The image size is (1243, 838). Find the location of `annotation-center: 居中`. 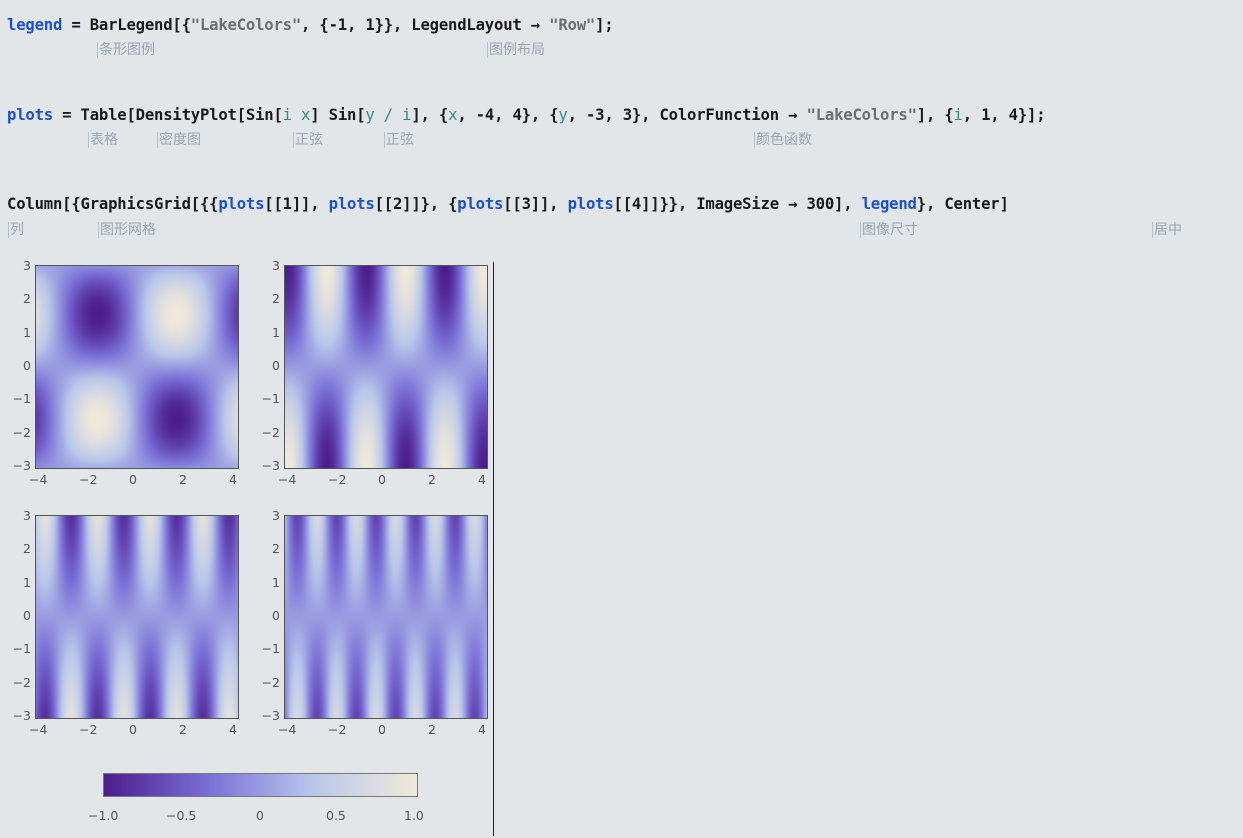

annotation-center: 居中 is located at coordinates (1167, 230).